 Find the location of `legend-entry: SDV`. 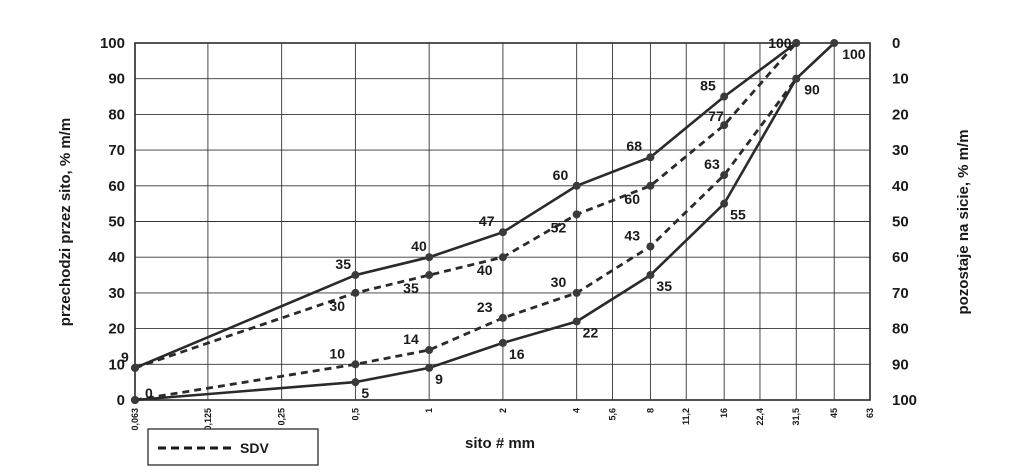

legend-entry: SDV is located at coordinates (254, 448).